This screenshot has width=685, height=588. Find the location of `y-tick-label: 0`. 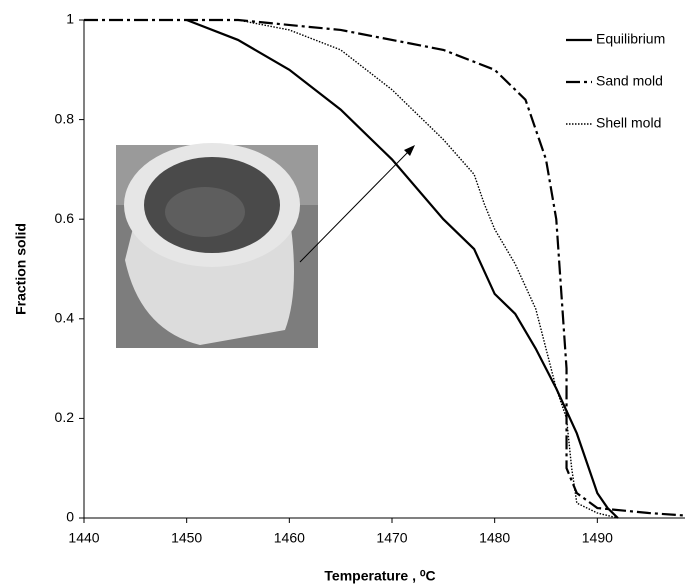

y-tick-label: 0 is located at coordinates (70, 517).